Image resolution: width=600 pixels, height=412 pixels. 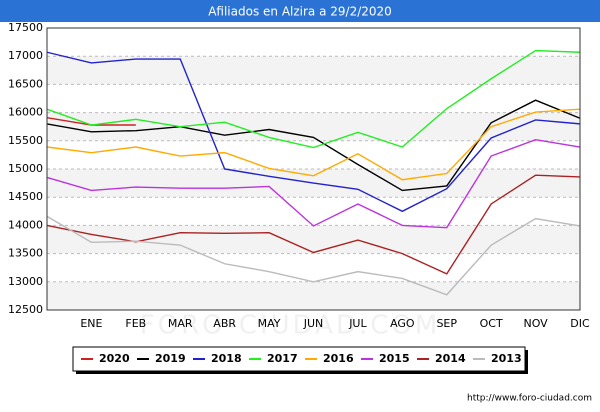 I want to click on y-tick-label: 15500, so click(x=25, y=140).